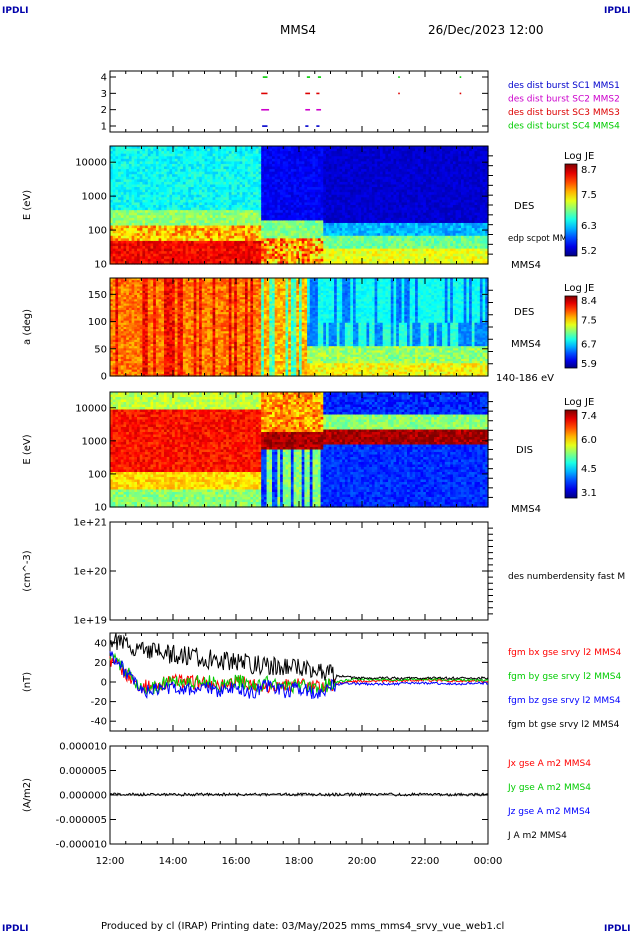 The height and width of the screenshot is (939, 630). What do you see at coordinates (486, 30) in the screenshot?
I see `date-title: 26/Dec/2023 12:00` at bounding box center [486, 30].